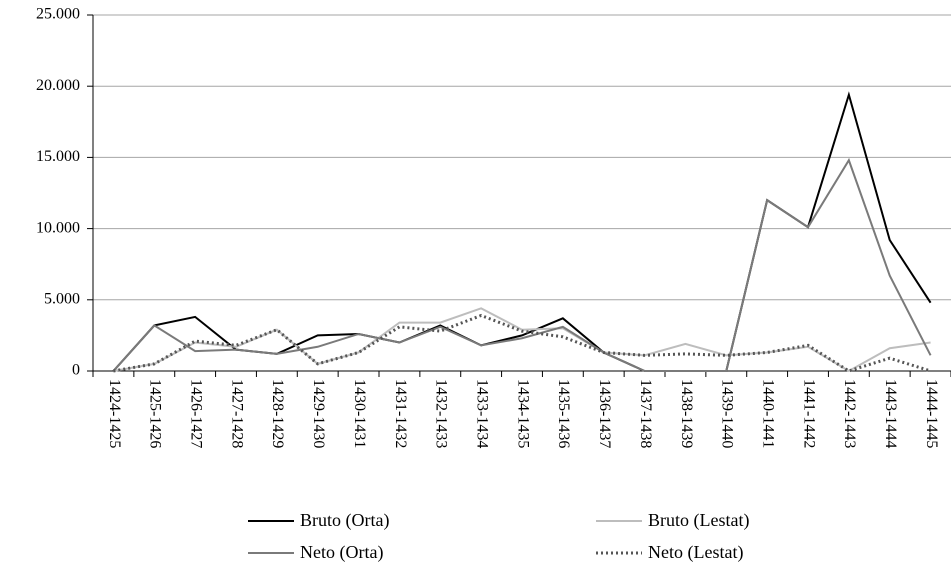 The height and width of the screenshot is (567, 951). What do you see at coordinates (563, 413) in the screenshot?
I see `x-tick-label: 1435-1436` at bounding box center [563, 413].